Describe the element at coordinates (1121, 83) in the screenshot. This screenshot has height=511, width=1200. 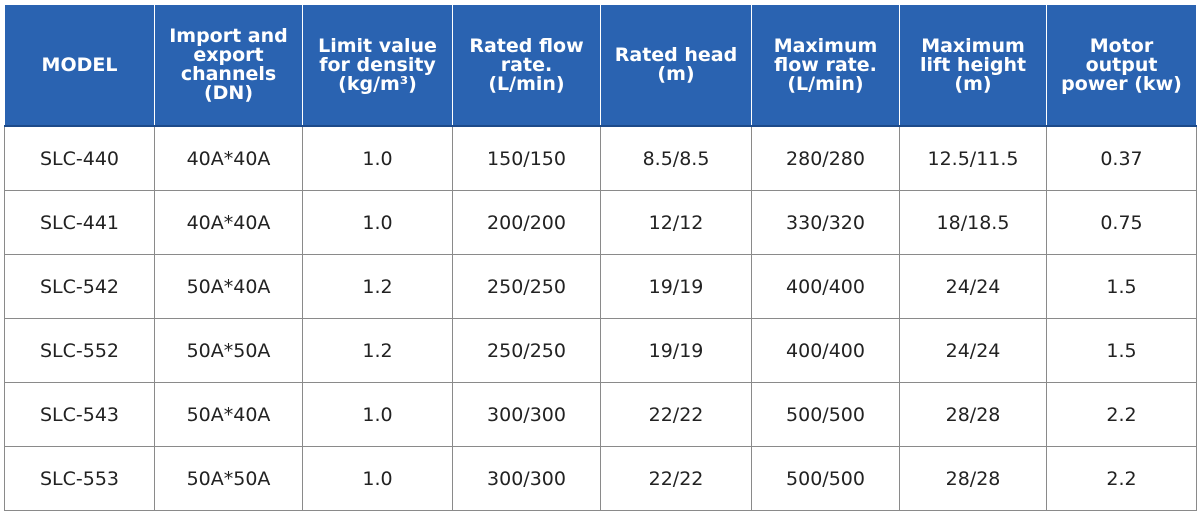
I see `header-line: power (kw)` at that location.